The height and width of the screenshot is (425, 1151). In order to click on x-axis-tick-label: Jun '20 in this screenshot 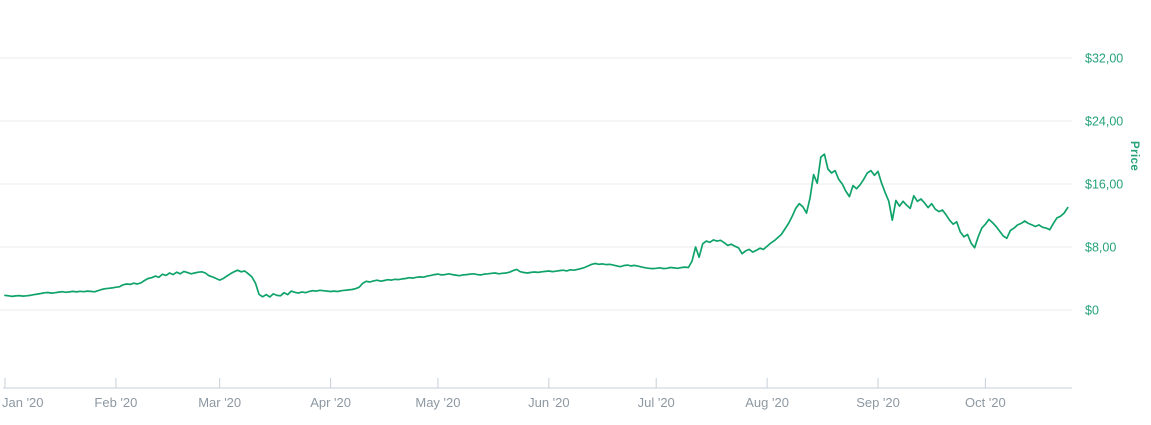, I will do `click(549, 402)`.